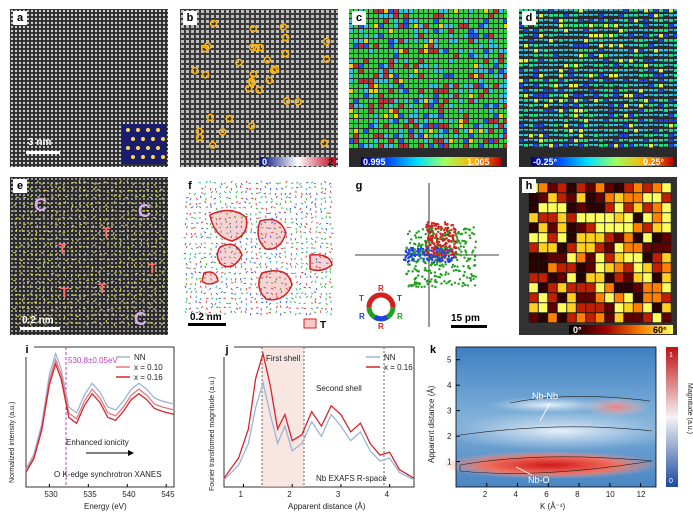  Describe the element at coordinates (310, 323) in the screenshot. I see `legend-swatch` at that location.